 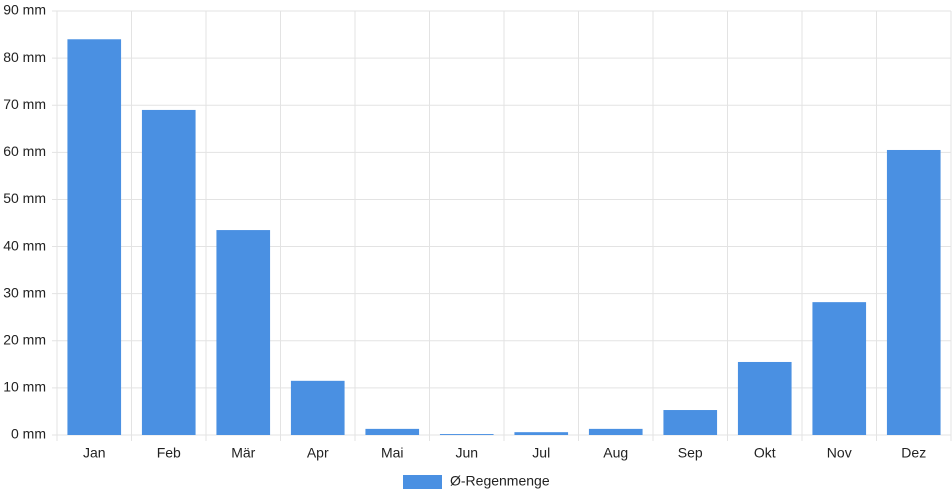 I want to click on x-tick-label: Nov, so click(x=839, y=453).